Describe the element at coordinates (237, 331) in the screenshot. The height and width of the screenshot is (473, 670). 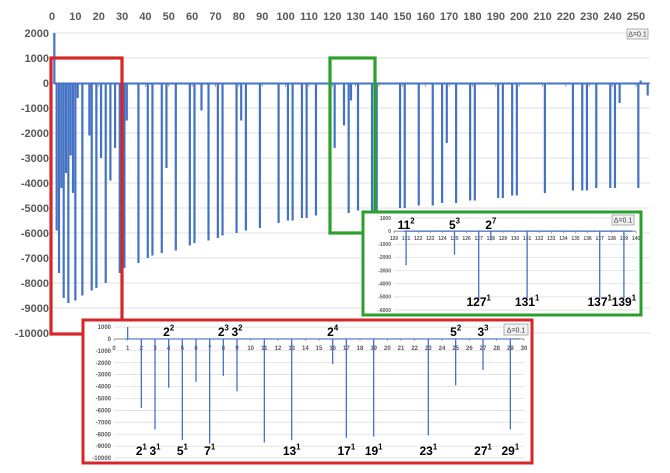
I see `prime-power-label: 32` at that location.